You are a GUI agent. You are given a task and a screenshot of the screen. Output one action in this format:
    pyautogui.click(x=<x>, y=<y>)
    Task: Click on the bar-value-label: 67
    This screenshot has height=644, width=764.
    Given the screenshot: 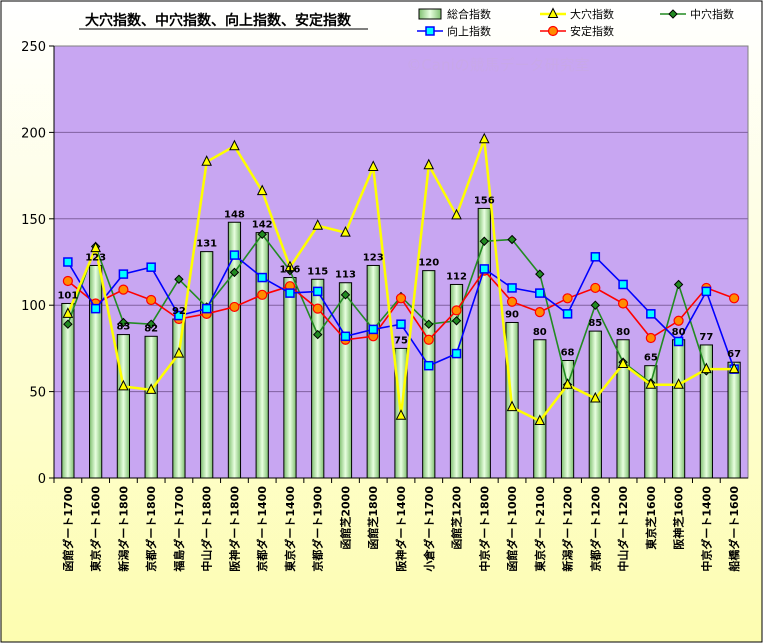 What is the action you would take?
    pyautogui.click(x=734, y=354)
    